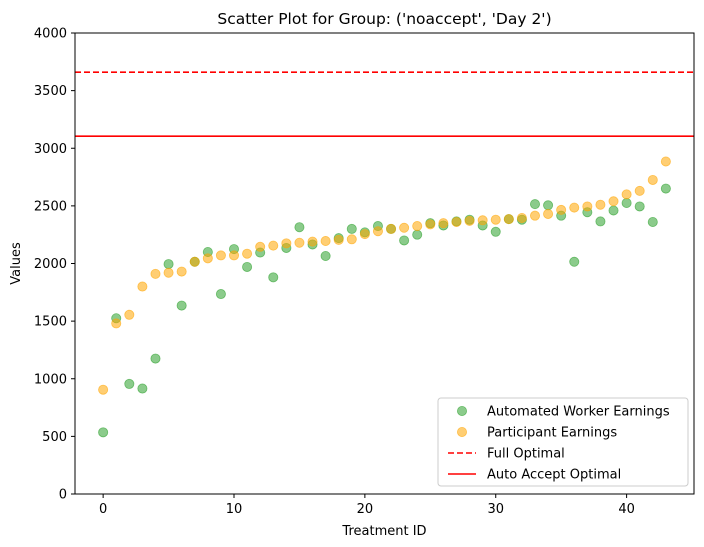  I want to click on y-axis-ticks: 0 500 1000 1500 2000 2500 3000 3500 4000, so click(54, 265).